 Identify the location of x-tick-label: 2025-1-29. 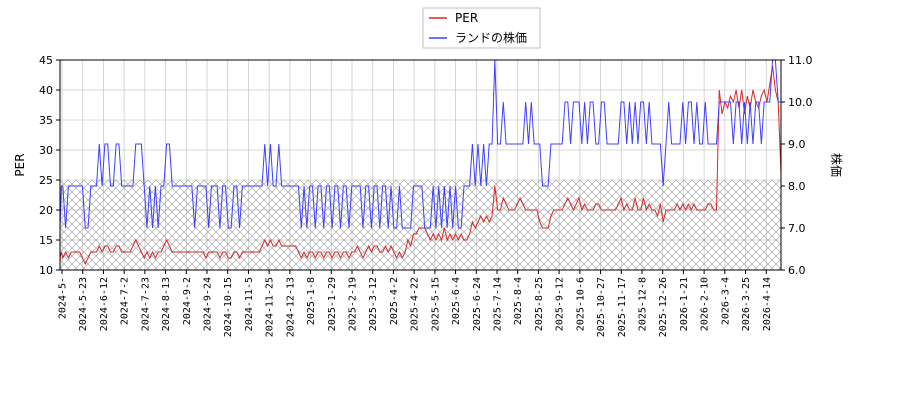
(332, 304).